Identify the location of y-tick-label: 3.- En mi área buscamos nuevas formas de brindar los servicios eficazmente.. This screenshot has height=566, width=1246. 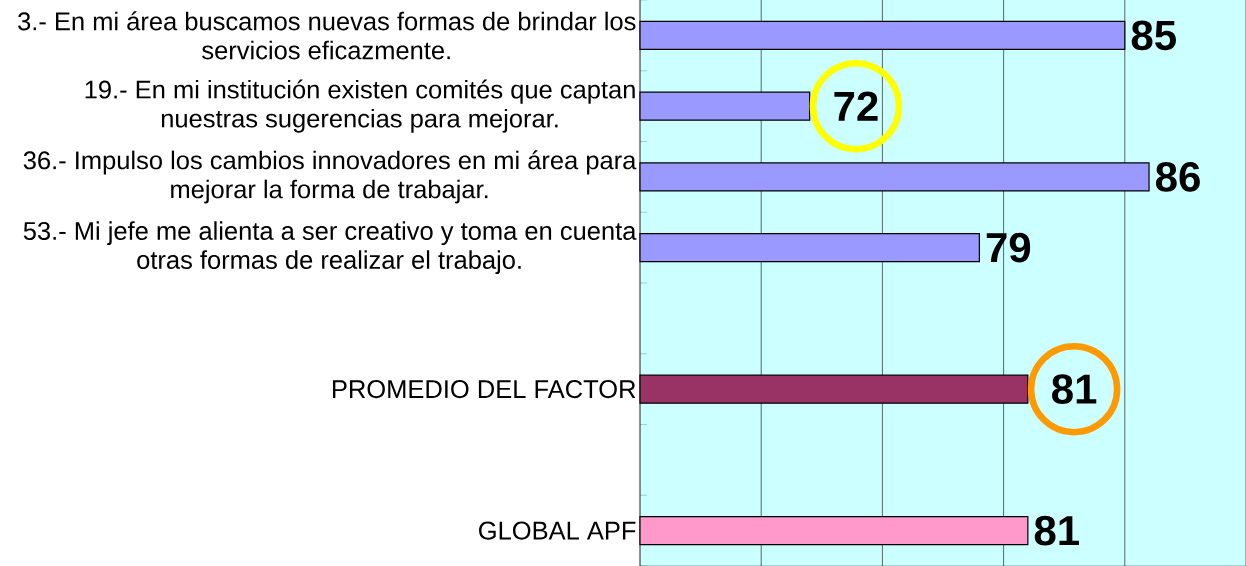
(327, 35).